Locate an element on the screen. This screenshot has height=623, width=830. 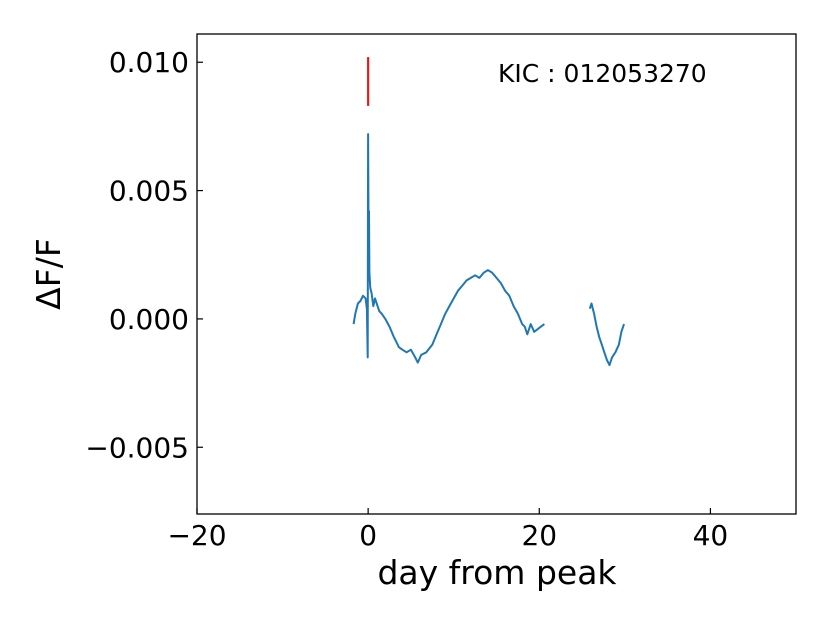
y-tick-label: 0.005 is located at coordinates (149, 191).